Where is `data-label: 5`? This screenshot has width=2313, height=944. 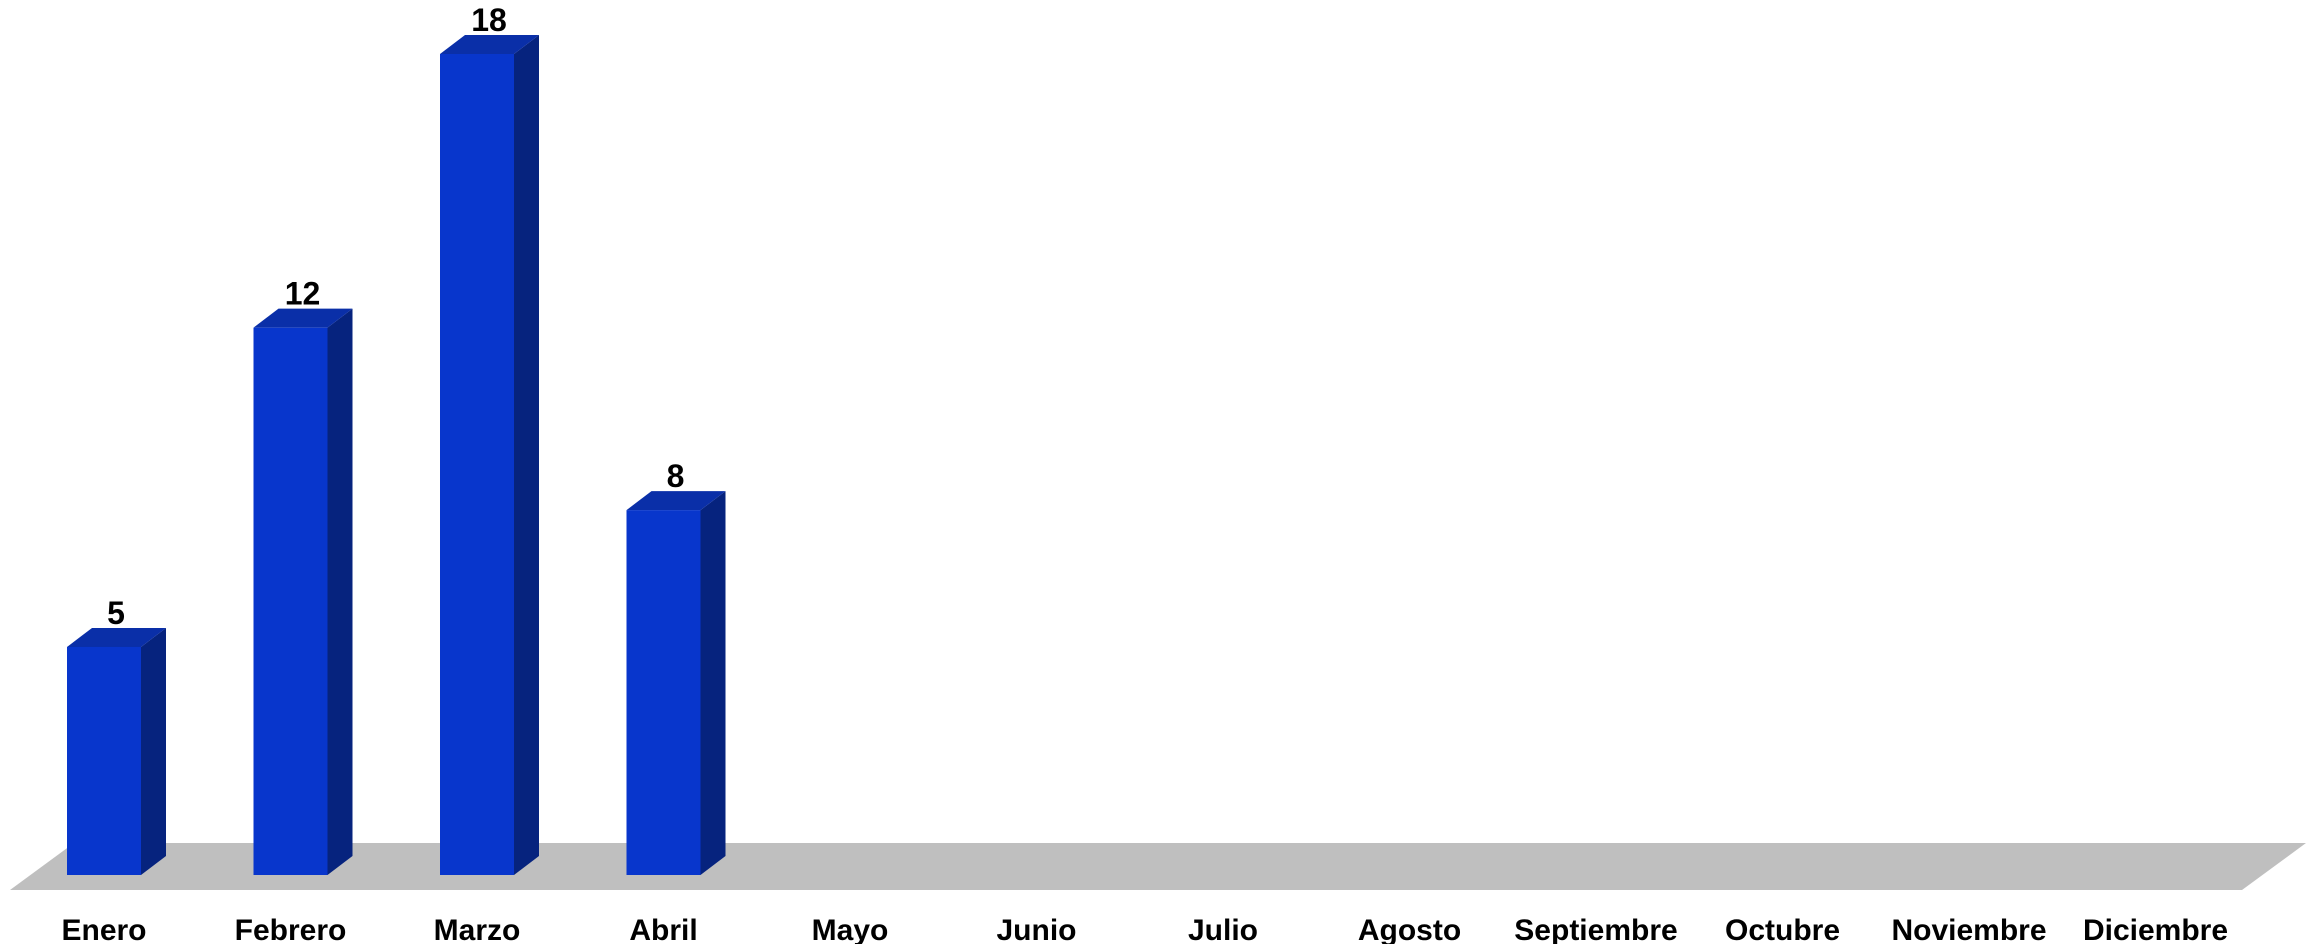 data-label: 5 is located at coordinates (116, 613).